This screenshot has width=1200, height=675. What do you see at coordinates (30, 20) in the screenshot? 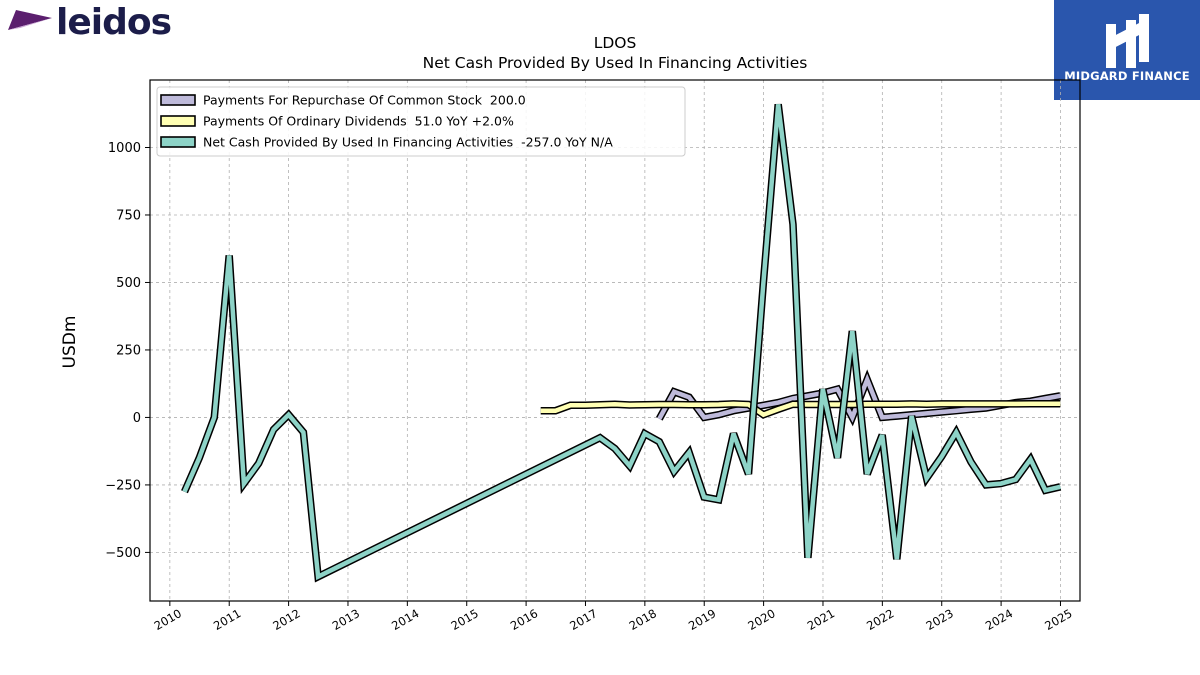
I see `leidos-logo-mark-icon` at bounding box center [30, 20].